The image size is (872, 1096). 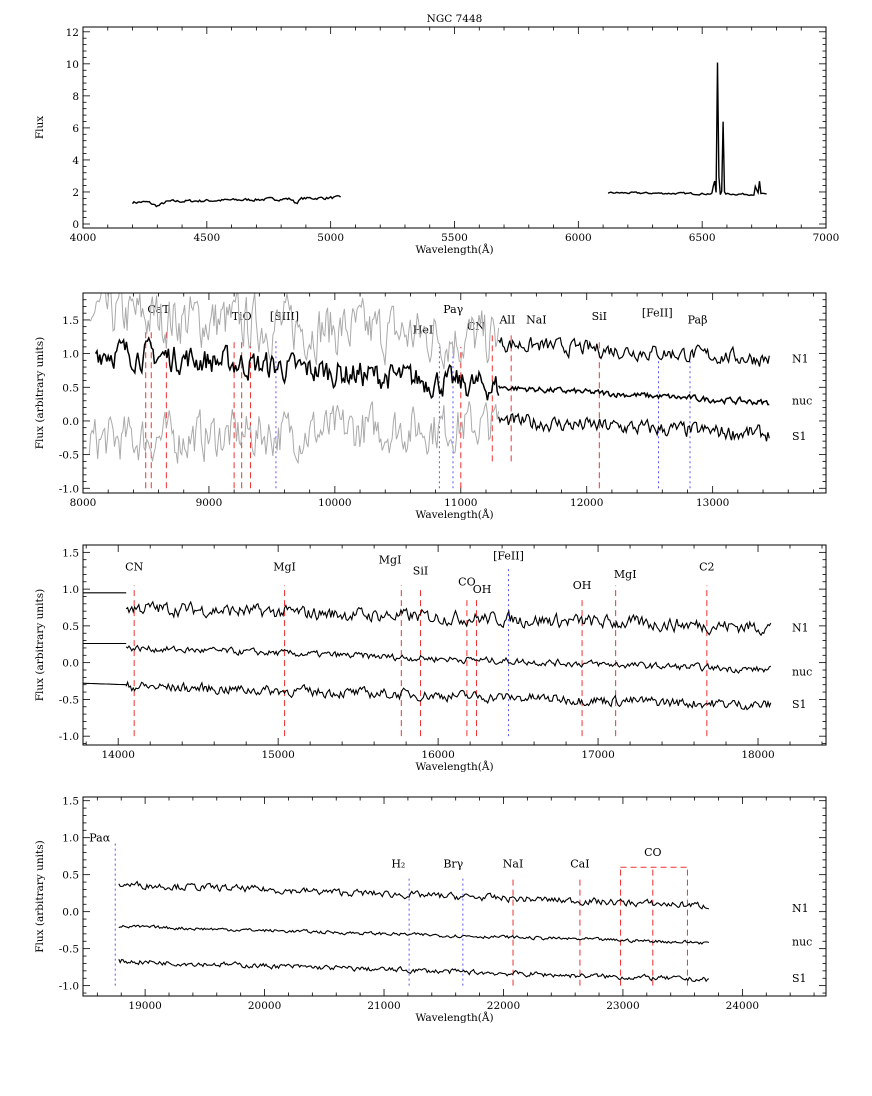 I want to click on x-tick-label: 11000, so click(x=460, y=503).